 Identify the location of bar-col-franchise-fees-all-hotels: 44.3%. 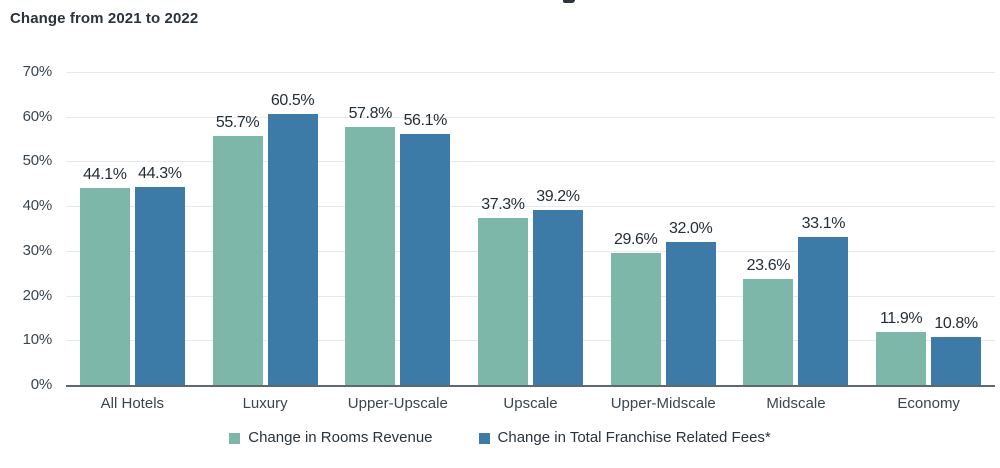
(159, 228).